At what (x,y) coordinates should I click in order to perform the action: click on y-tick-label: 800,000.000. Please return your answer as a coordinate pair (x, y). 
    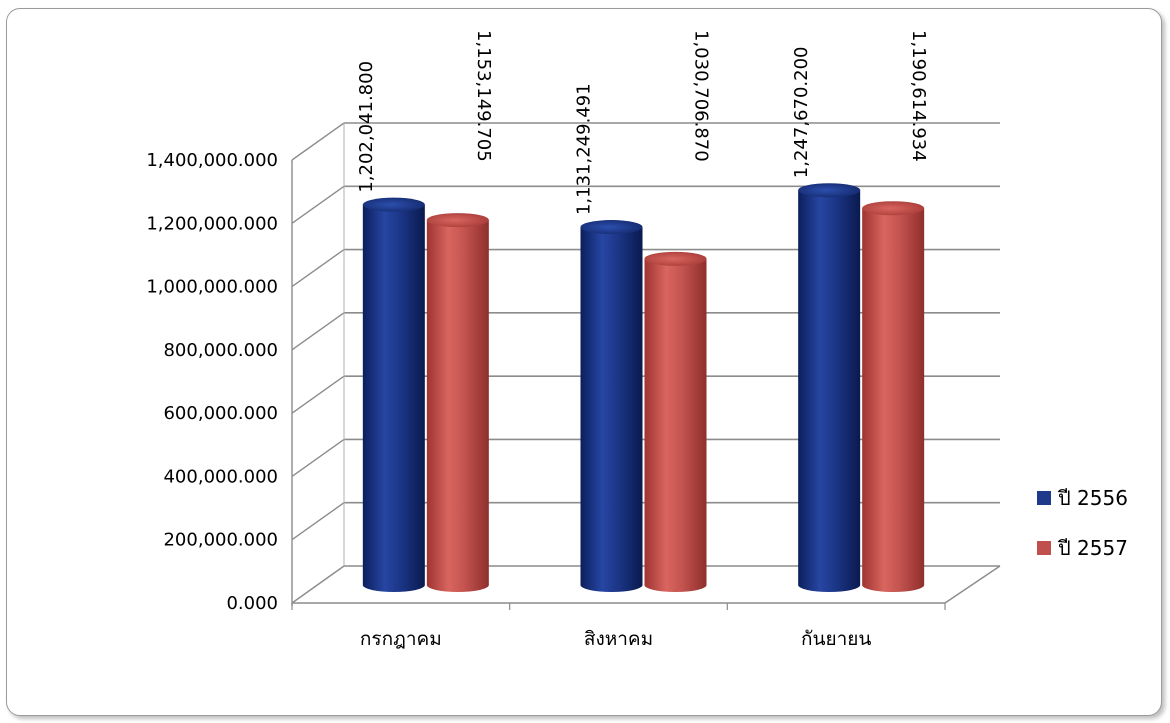
    Looking at the image, I should click on (220, 350).